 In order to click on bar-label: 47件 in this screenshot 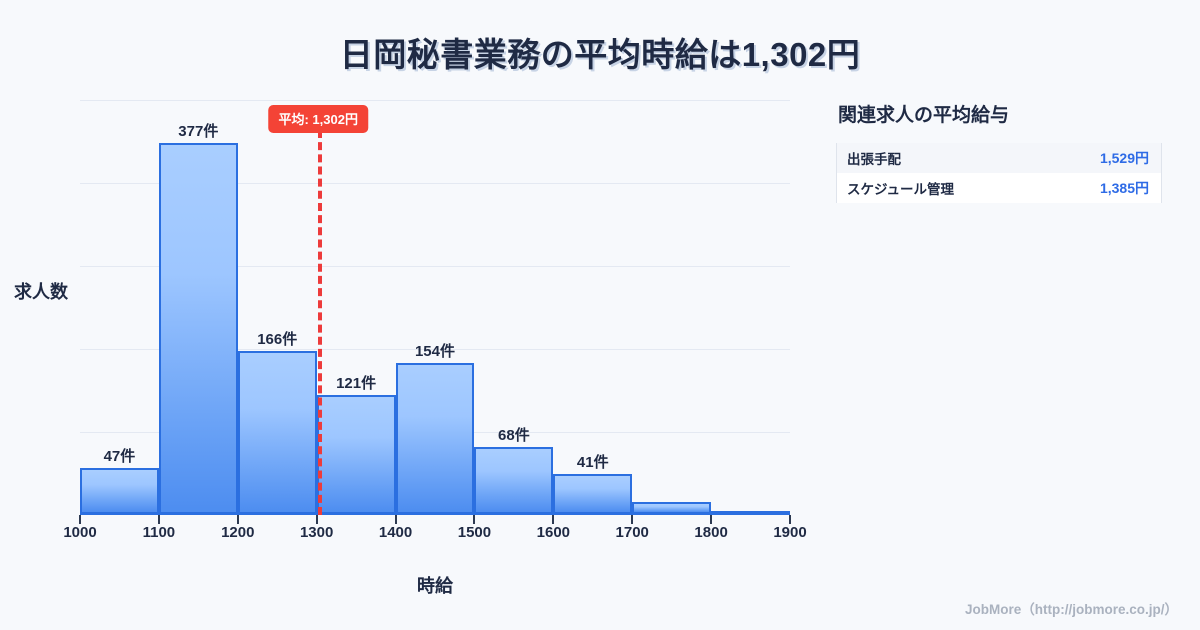, I will do `click(119, 456)`.